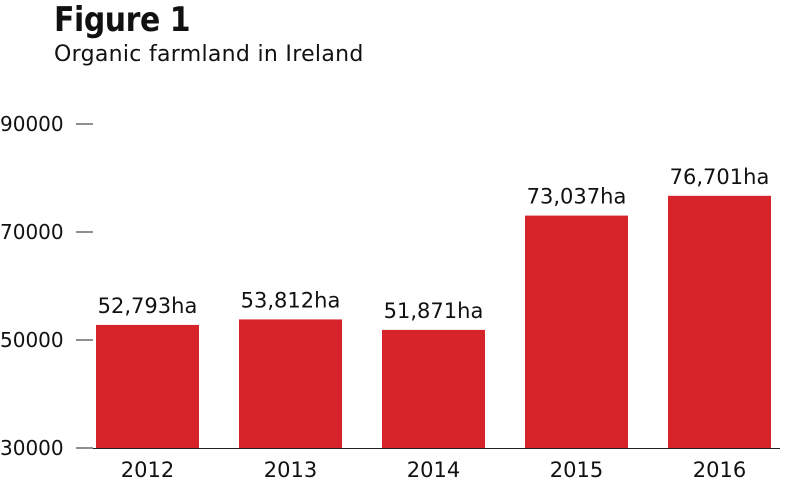 This screenshot has height=484, width=790. I want to click on y-tick-label: 30000, so click(32, 448).